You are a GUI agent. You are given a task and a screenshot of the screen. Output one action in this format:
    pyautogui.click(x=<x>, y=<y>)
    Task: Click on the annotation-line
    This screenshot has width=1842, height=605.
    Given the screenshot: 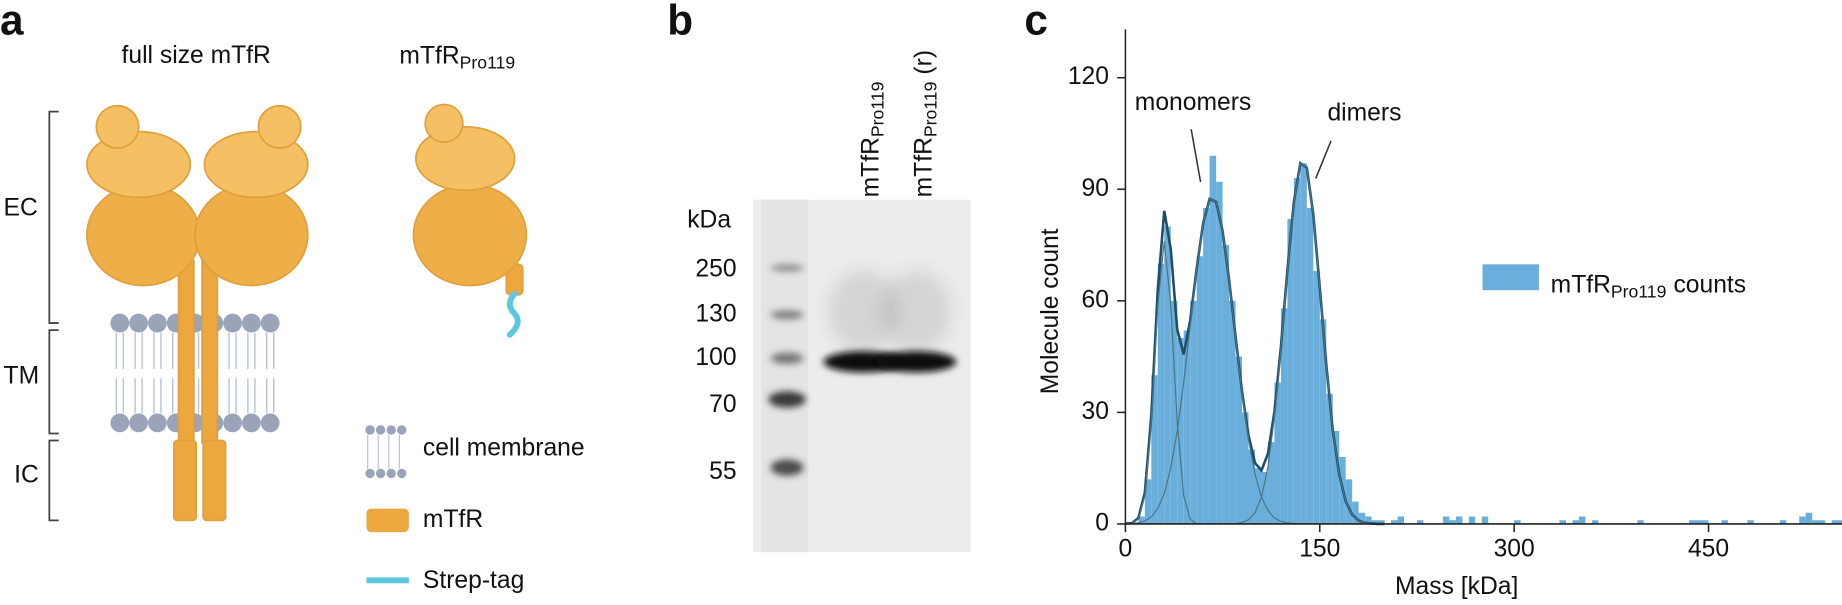 What is the action you would take?
    pyautogui.click(x=1323, y=159)
    